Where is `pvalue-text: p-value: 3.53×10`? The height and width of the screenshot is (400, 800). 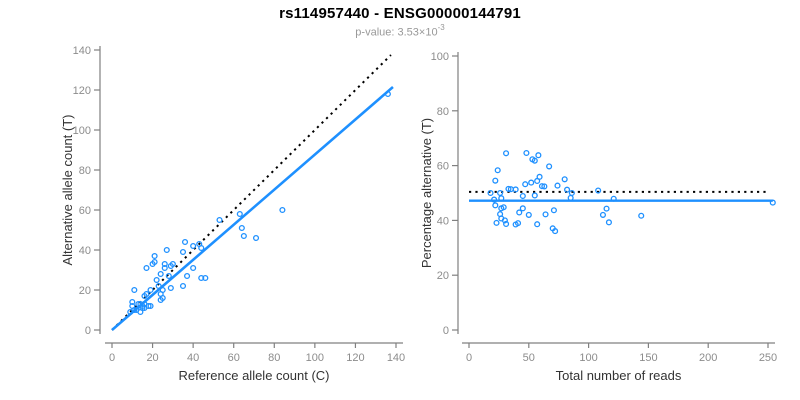 pvalue-text: p-value: 3.53×10 is located at coordinates (396, 32).